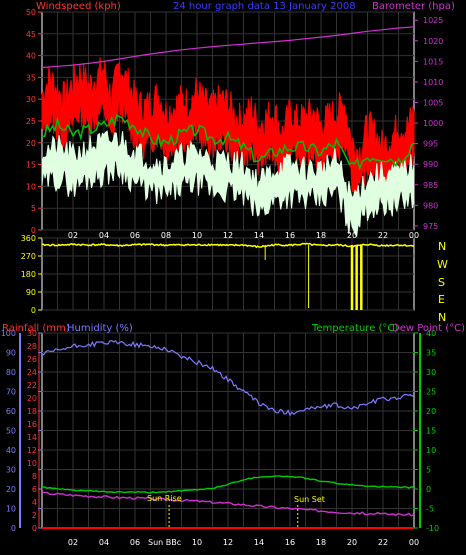 Image resolution: width=466 pixels, height=555 pixels. I want to click on dewpoint-axis-title: Dew Point (°C), so click(428, 328).